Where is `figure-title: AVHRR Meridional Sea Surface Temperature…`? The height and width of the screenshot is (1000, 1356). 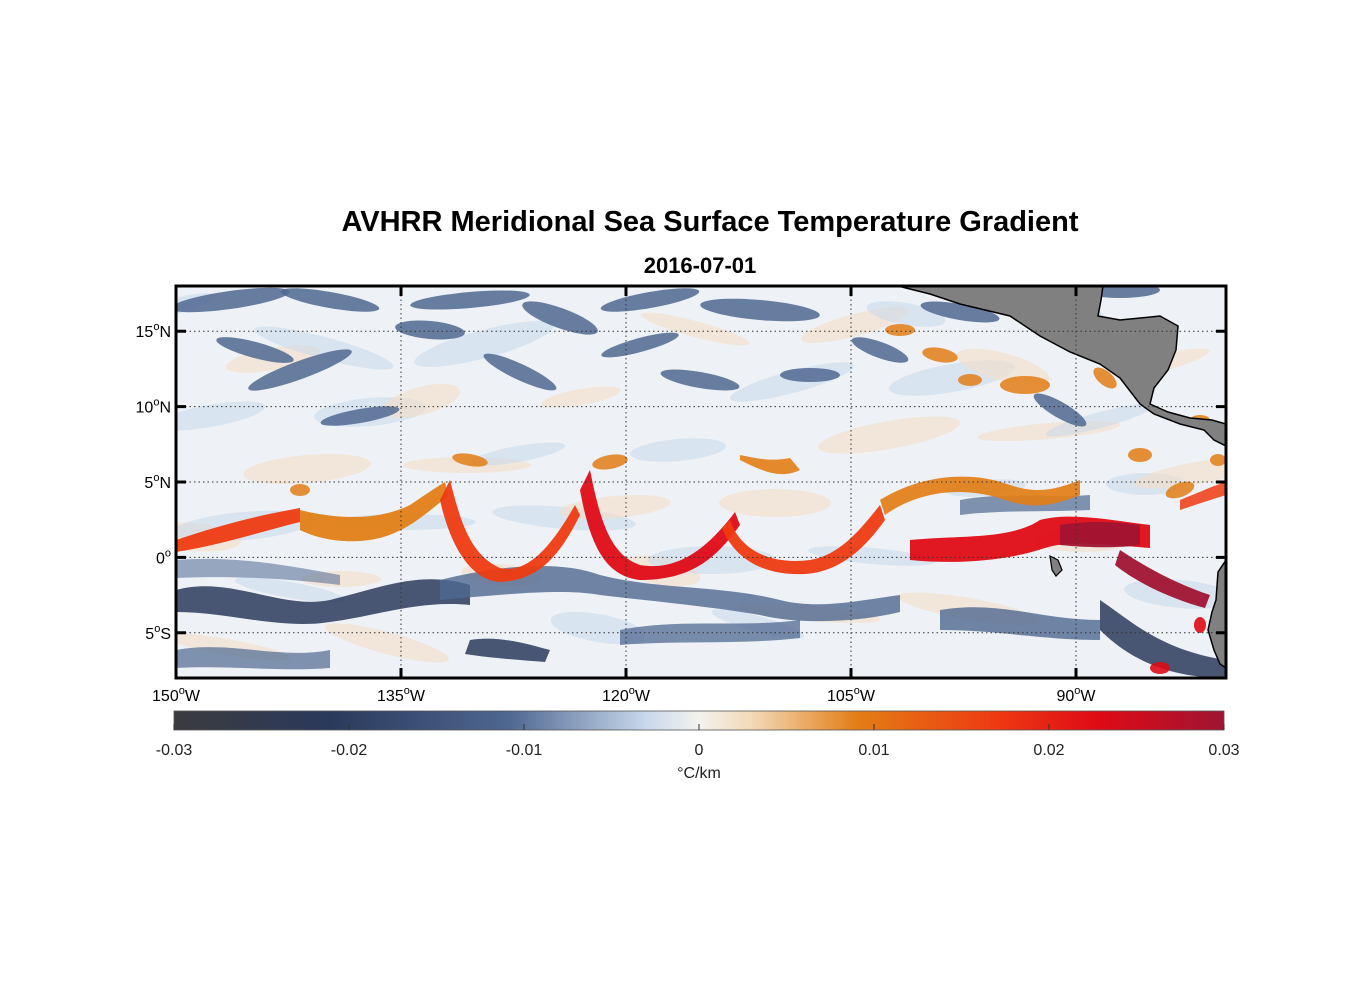
figure-title: AVHRR Meridional Sea Surface Temperature… is located at coordinates (710, 222).